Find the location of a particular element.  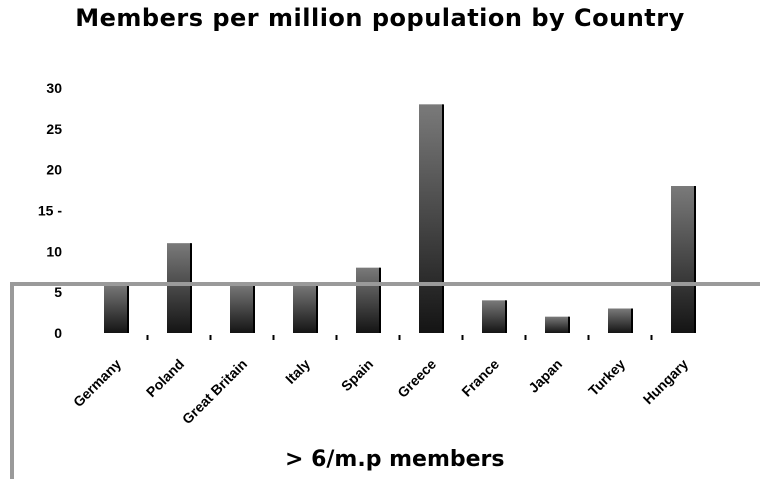

y-tick-label: 25 is located at coordinates (54, 129).